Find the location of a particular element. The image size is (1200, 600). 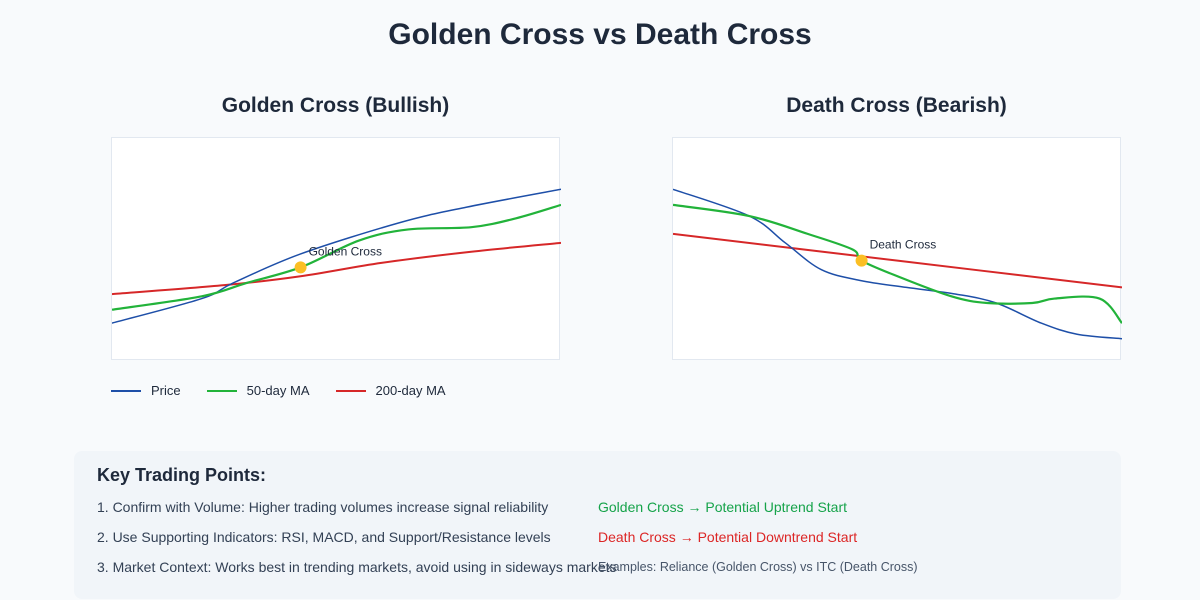

legend-item-200-day-ma: 200-day MA is located at coordinates (390, 390).